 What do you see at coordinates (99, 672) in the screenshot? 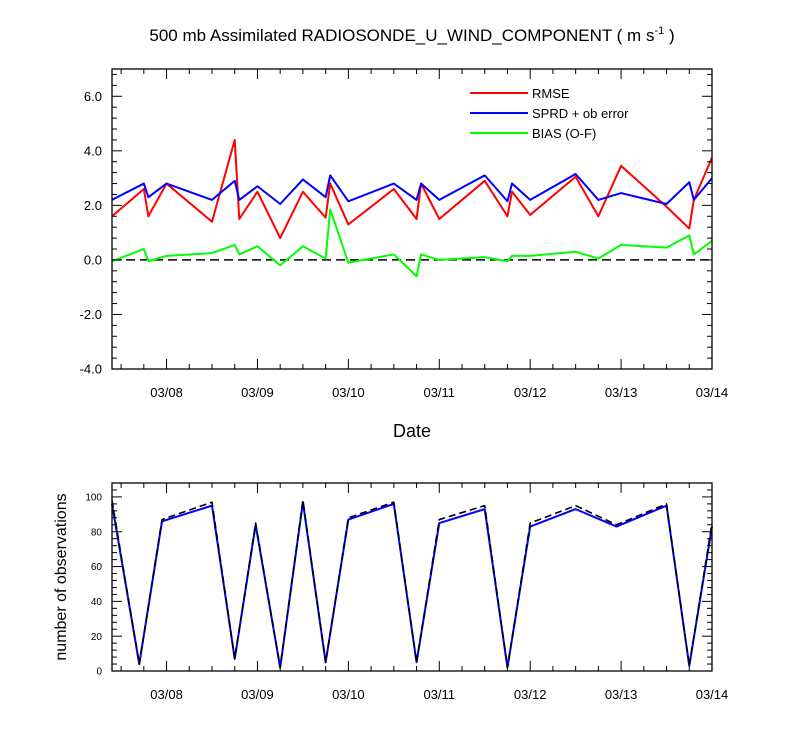
I see `bottom-y-tick-label: 0` at bounding box center [99, 672].